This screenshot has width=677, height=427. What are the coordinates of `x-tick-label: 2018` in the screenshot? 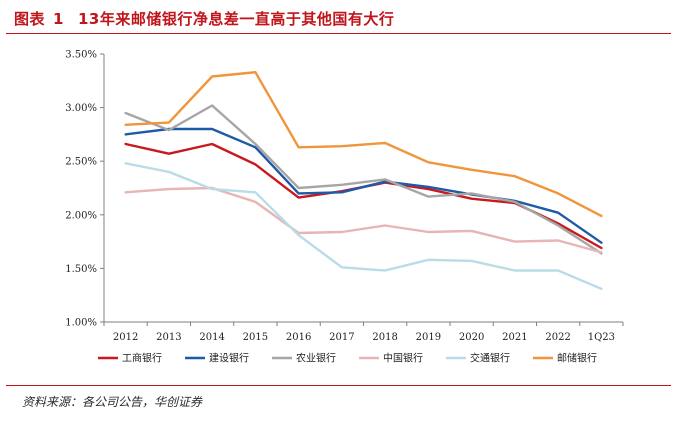 It's located at (384, 337).